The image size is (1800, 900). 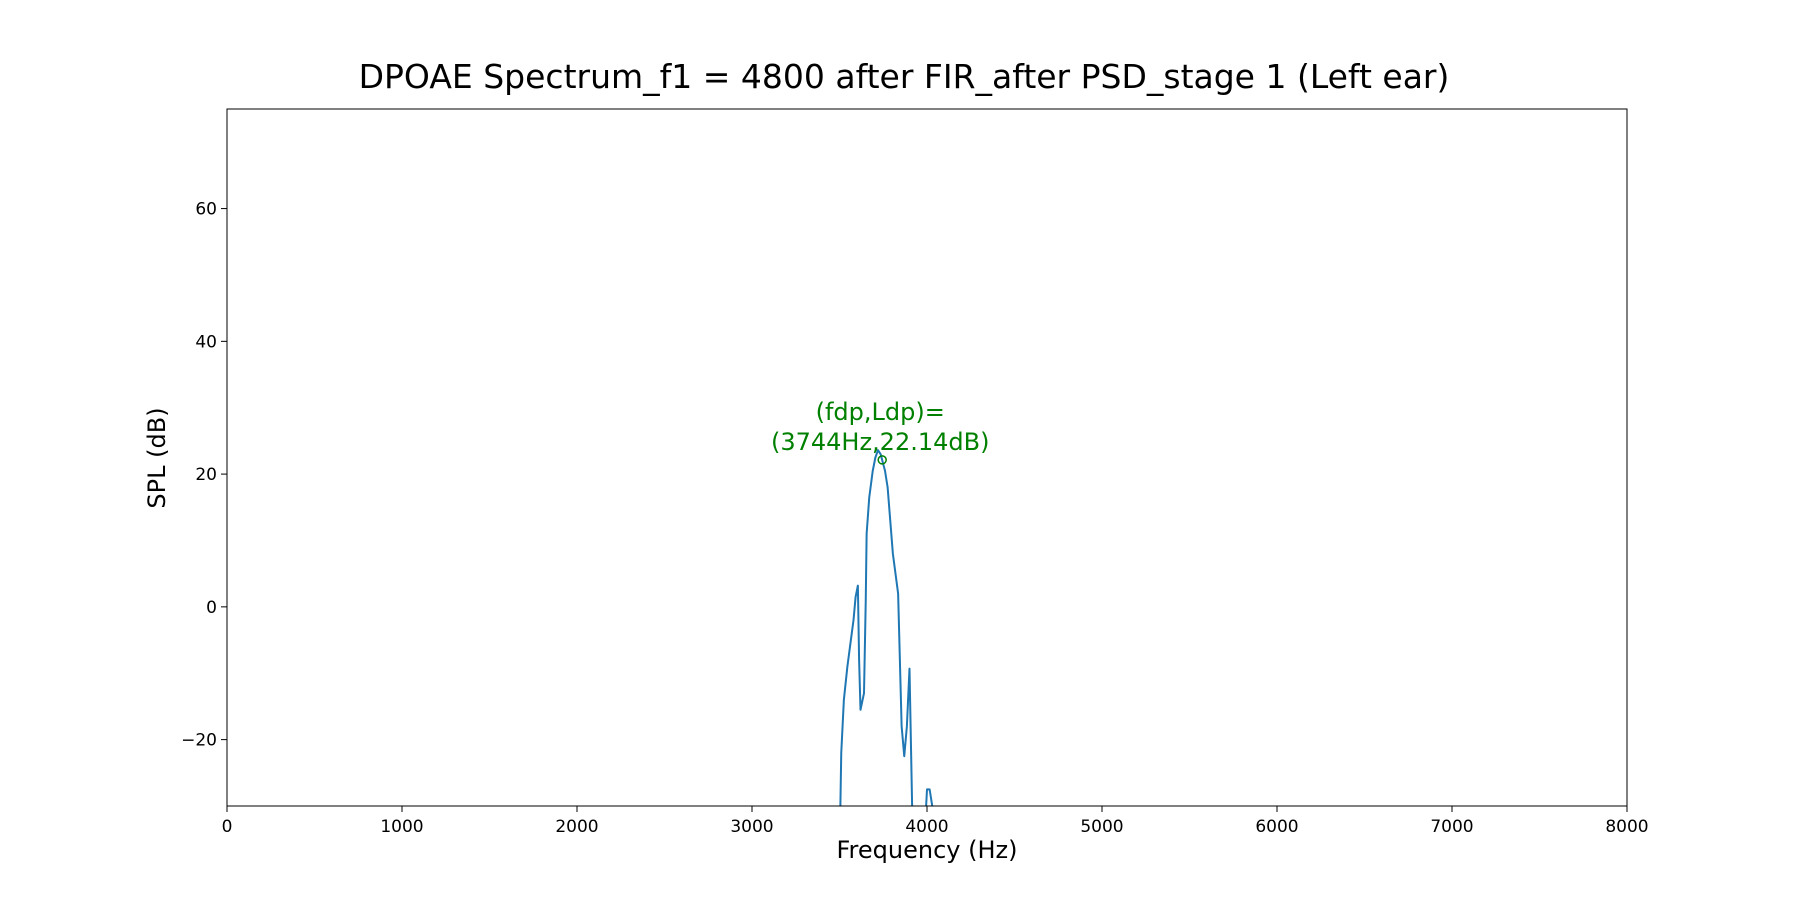 I want to click on series-layer, so click(x=886, y=627).